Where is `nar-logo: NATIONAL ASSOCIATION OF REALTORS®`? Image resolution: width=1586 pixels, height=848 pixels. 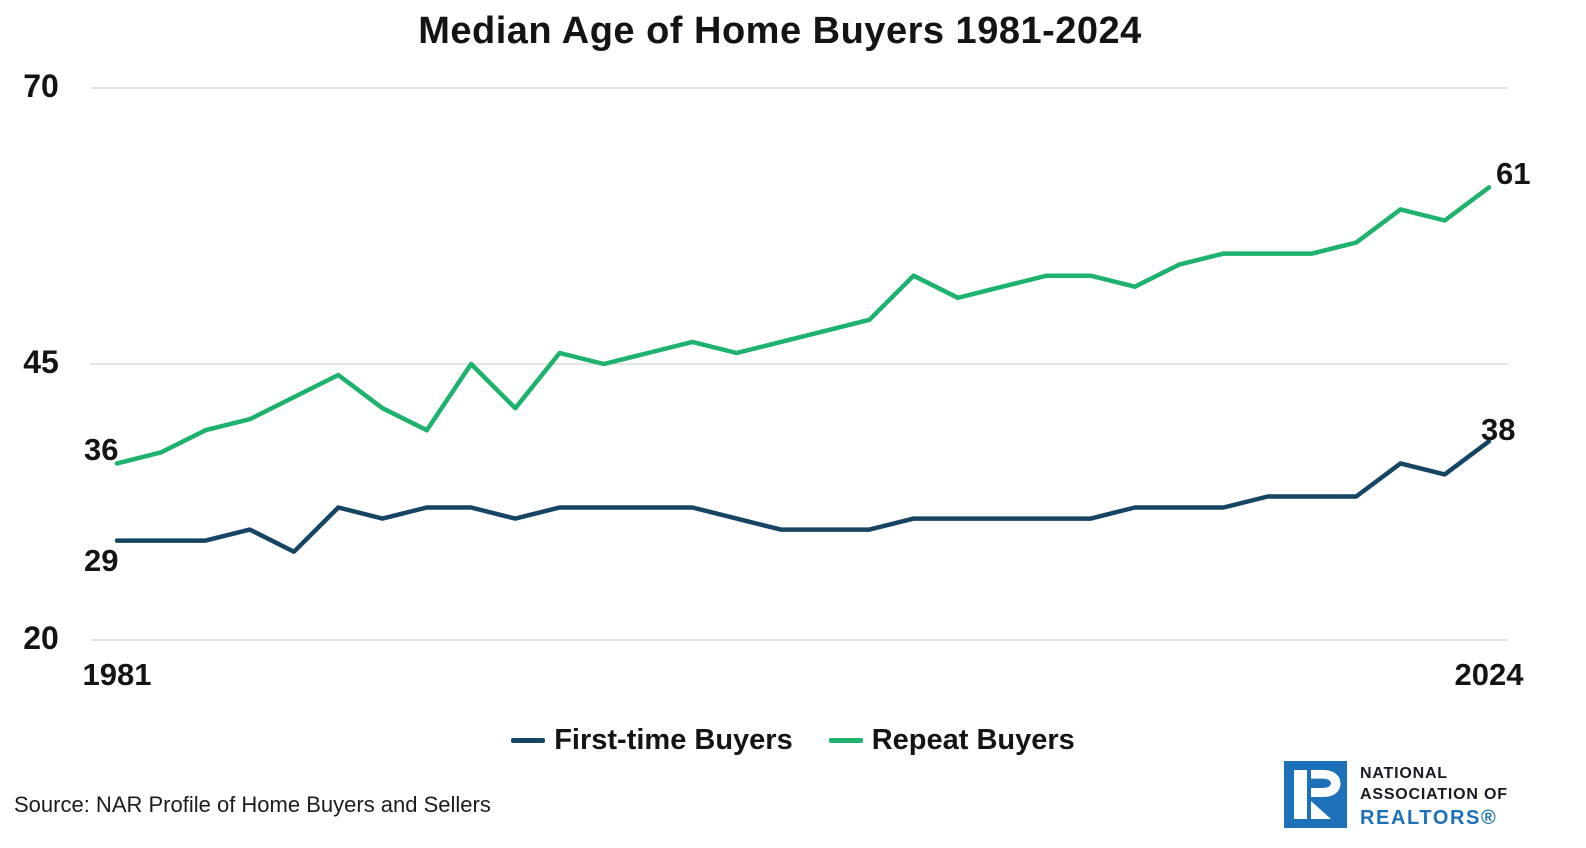 nar-logo: NATIONAL ASSOCIATION OF REALTORS® is located at coordinates (1396, 795).